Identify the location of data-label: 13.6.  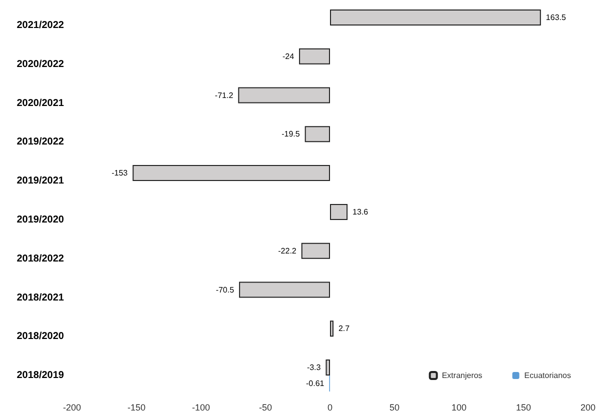
(360, 211).